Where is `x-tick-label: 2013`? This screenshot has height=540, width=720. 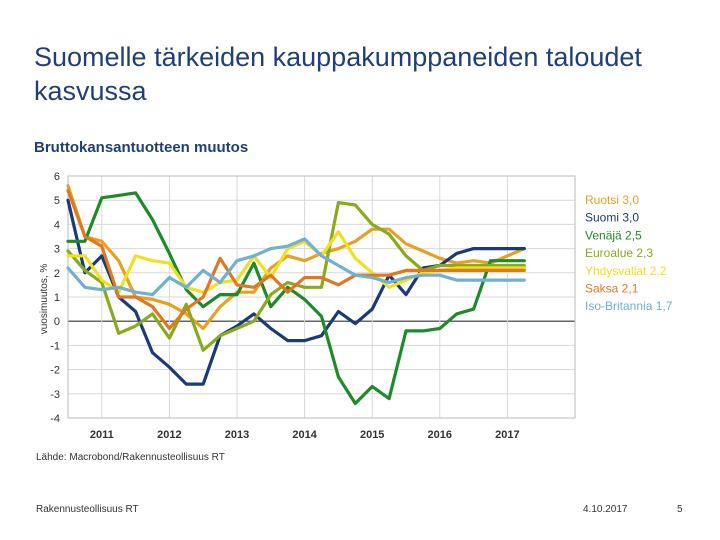 x-tick-label: 2013 is located at coordinates (237, 435).